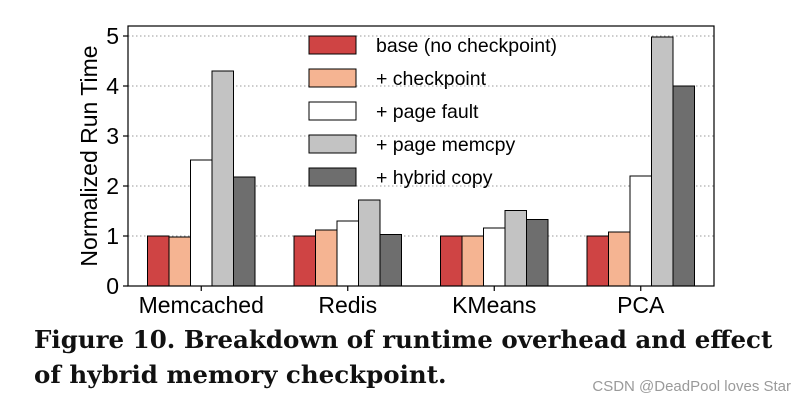  What do you see at coordinates (691, 386) in the screenshot?
I see `watermark: CSDN @DeadPool loves Star` at bounding box center [691, 386].